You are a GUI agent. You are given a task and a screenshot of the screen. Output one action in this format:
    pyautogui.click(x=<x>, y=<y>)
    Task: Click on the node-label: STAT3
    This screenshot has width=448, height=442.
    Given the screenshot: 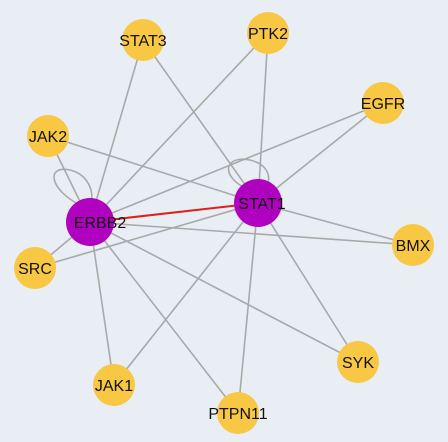 What is the action you would take?
    pyautogui.click(x=143, y=41)
    